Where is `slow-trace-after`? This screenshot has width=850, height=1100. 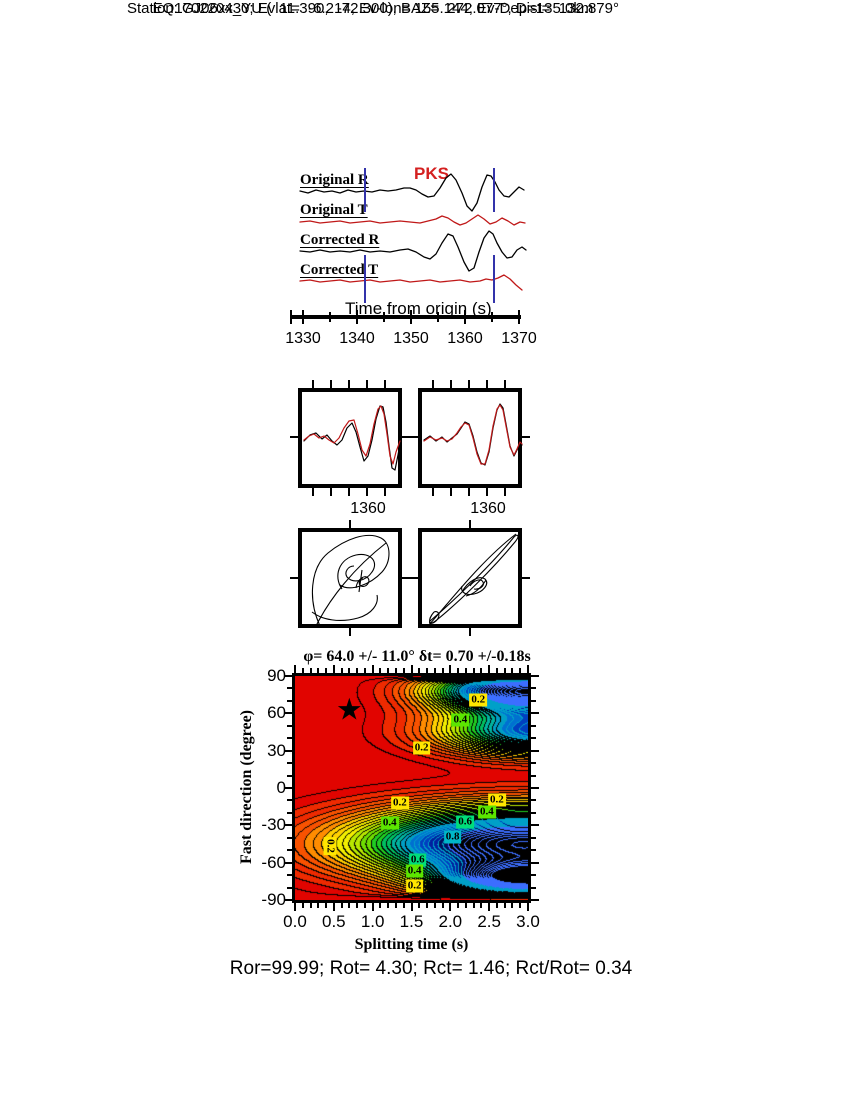
slow-trace-after is located at coordinates (473, 434).